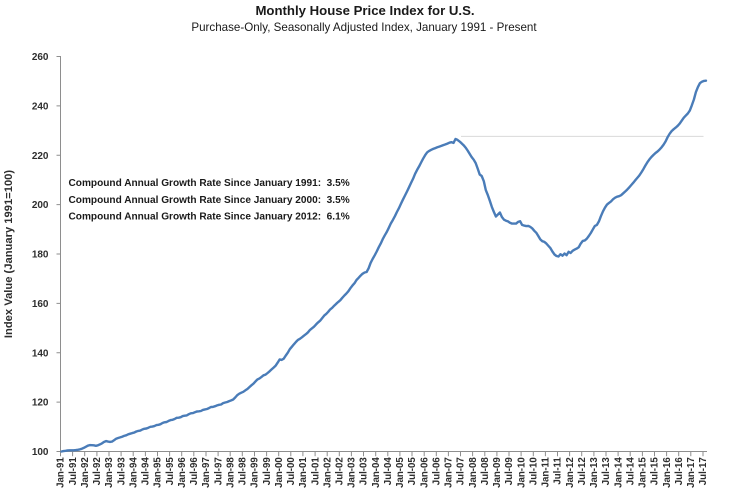 The height and width of the screenshot is (496, 741). Describe the element at coordinates (376, 472) in the screenshot. I see `svg-text: Jan-04` at that location.